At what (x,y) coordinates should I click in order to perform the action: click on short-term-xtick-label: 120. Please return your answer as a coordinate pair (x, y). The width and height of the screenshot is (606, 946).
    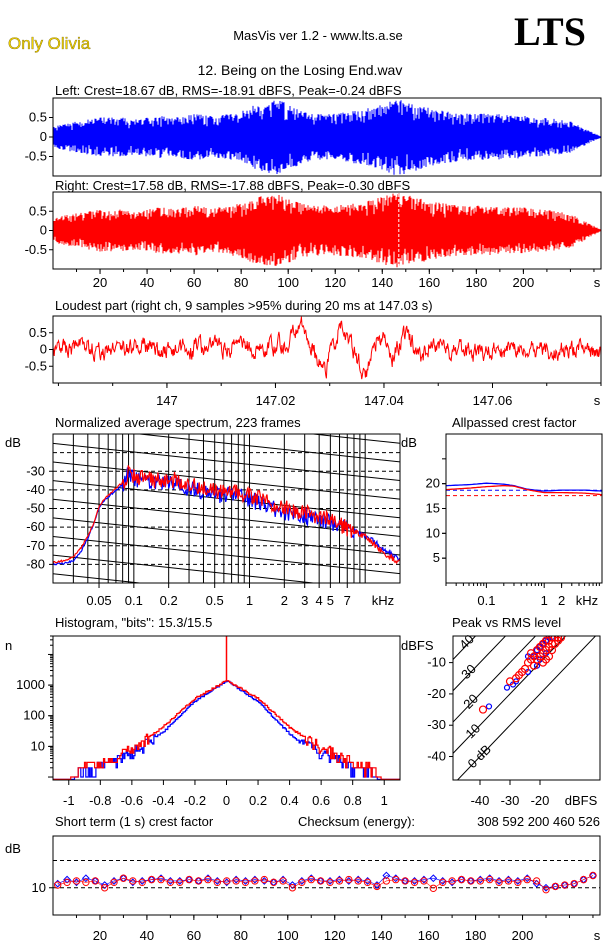
    Looking at the image, I should click on (335, 935).